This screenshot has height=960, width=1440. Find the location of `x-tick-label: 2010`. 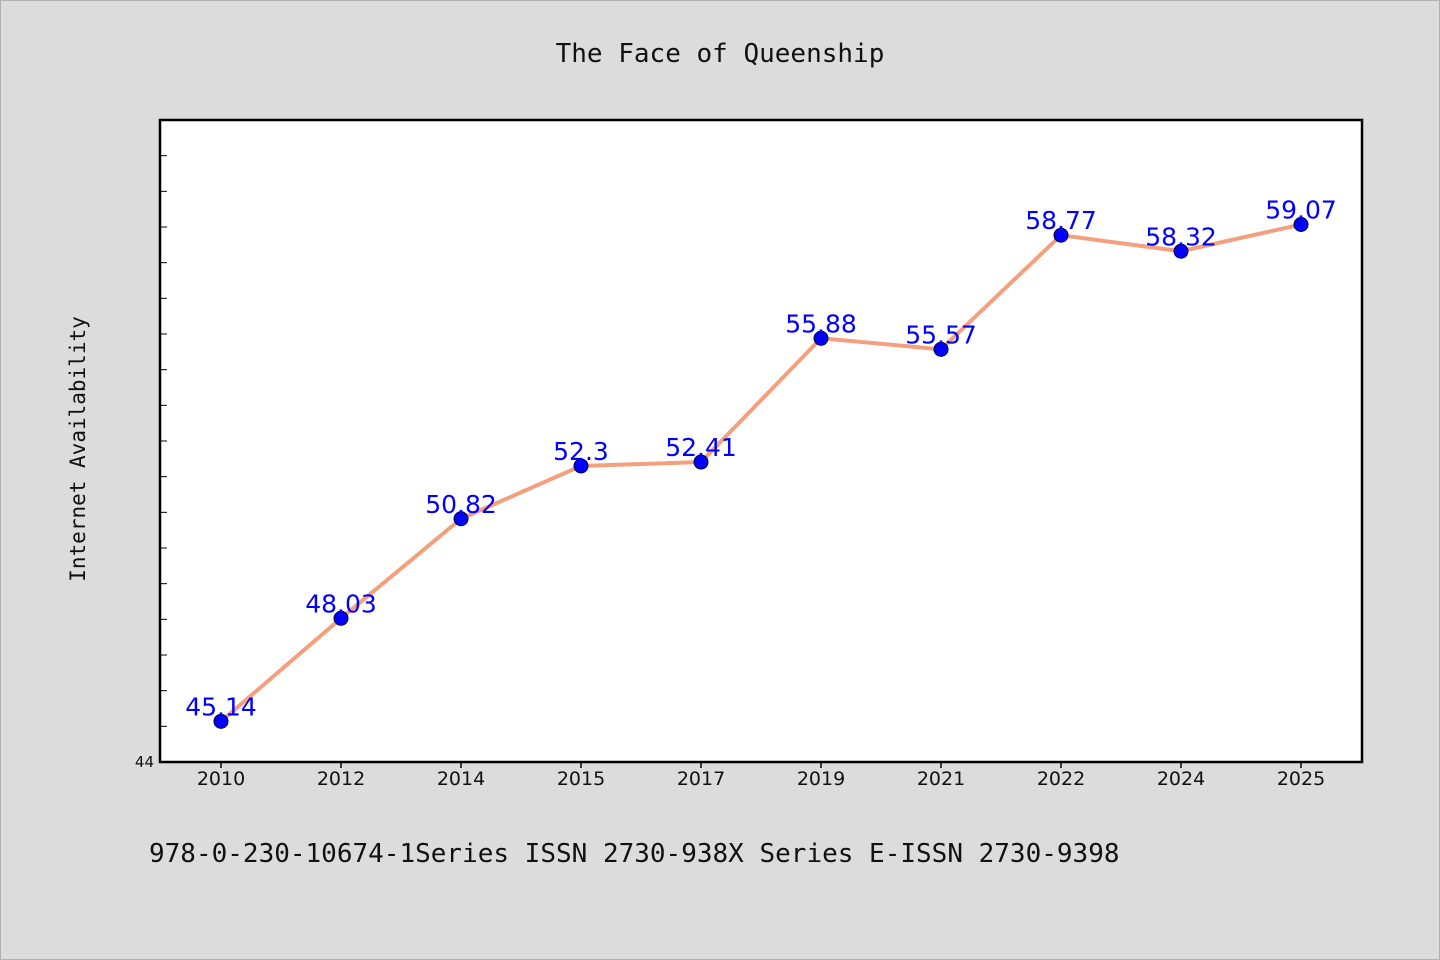

x-tick-label: 2010 is located at coordinates (221, 779).